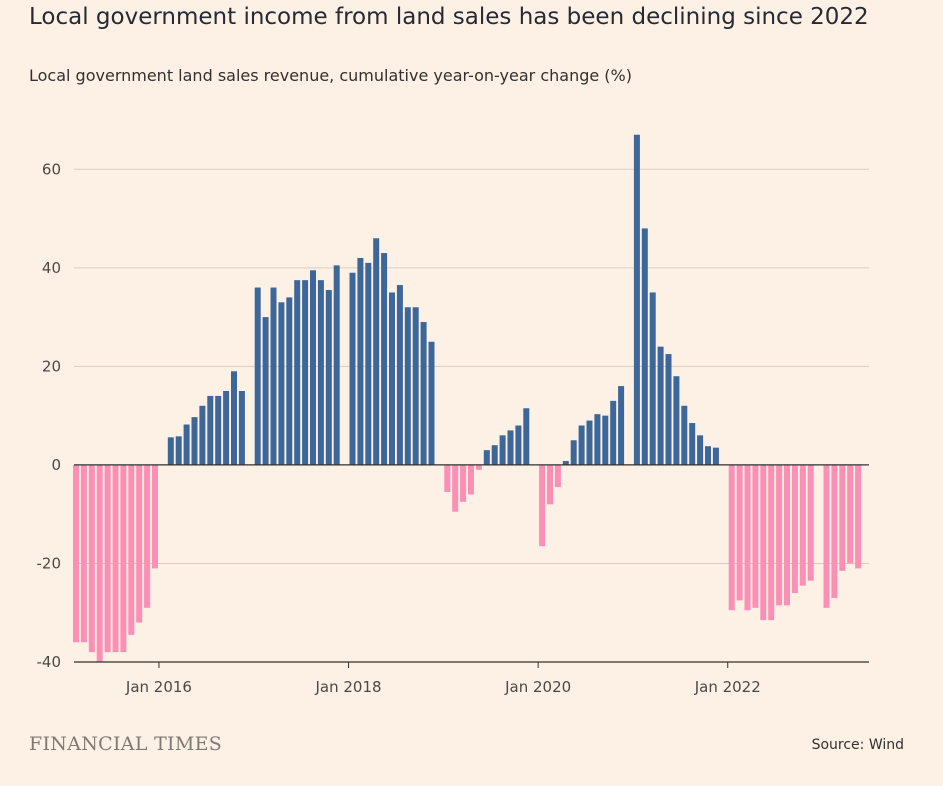 Image resolution: width=943 pixels, height=786 pixels. Describe the element at coordinates (49, 415) in the screenshot. I see `y-axis-ticks: -40 -20 0 20 40 60` at that location.